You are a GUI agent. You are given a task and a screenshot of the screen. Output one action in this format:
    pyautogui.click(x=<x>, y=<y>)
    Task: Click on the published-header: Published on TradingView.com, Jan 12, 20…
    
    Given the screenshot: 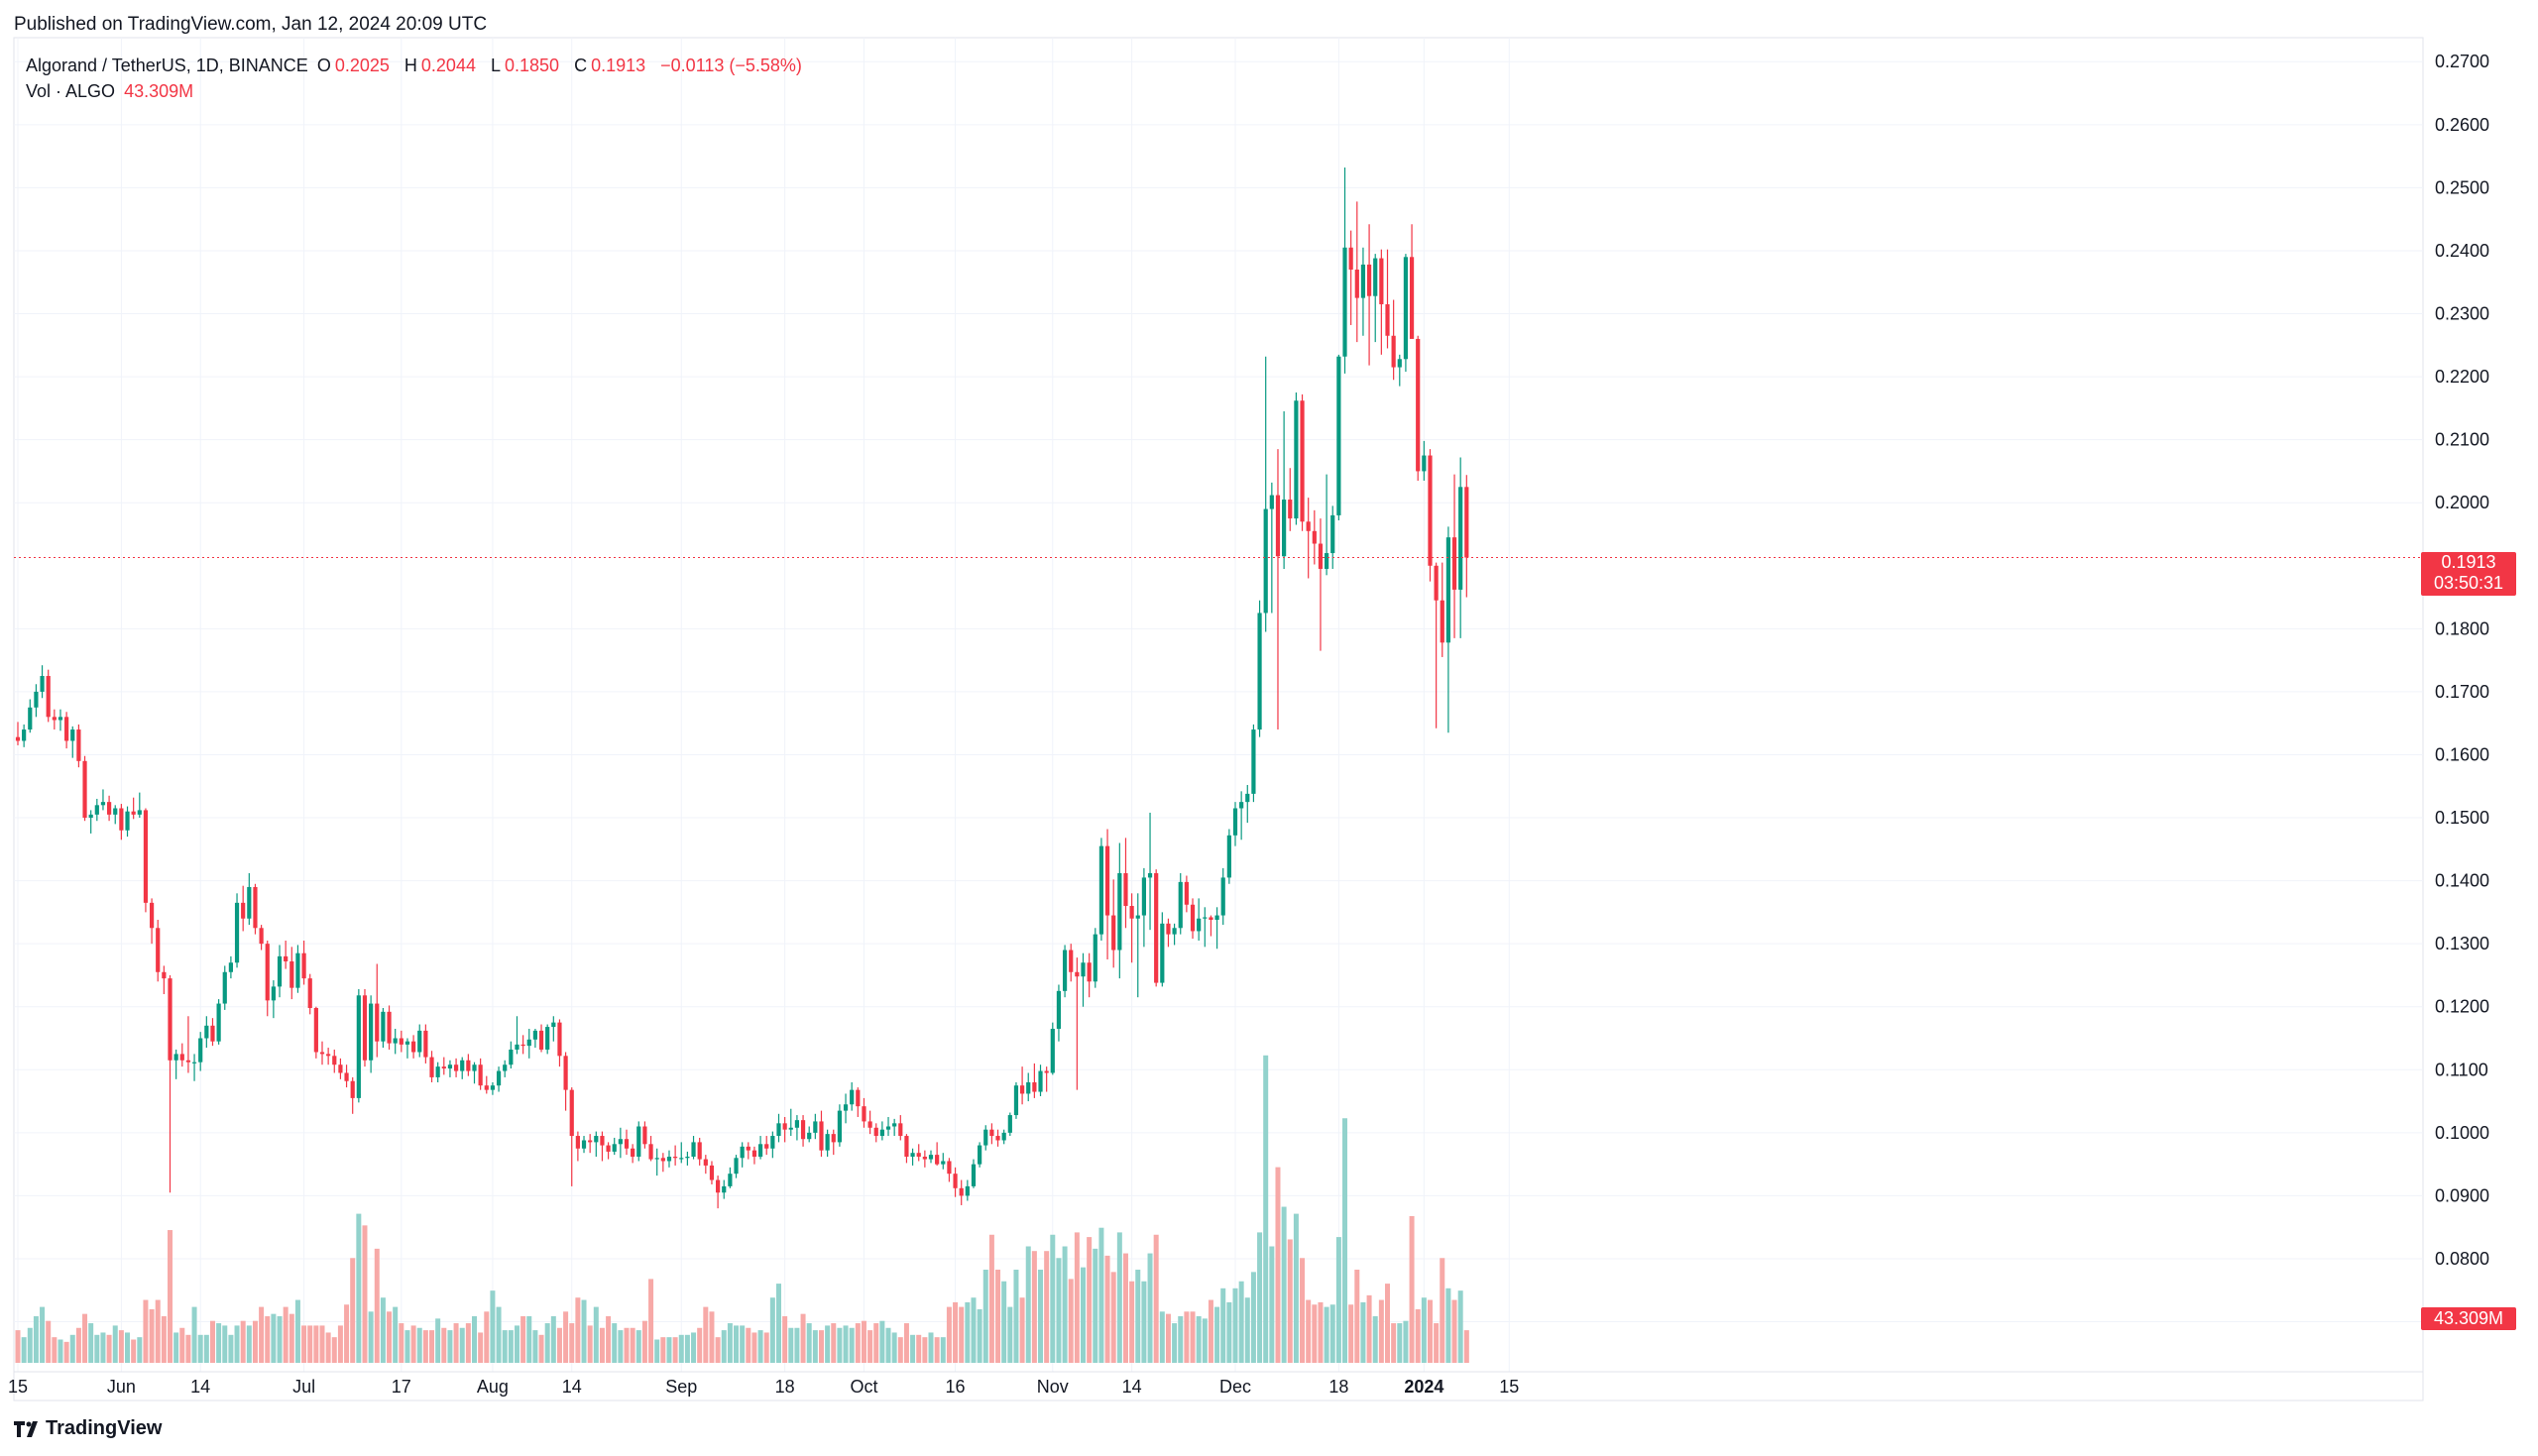 What is the action you would take?
    pyautogui.click(x=251, y=24)
    